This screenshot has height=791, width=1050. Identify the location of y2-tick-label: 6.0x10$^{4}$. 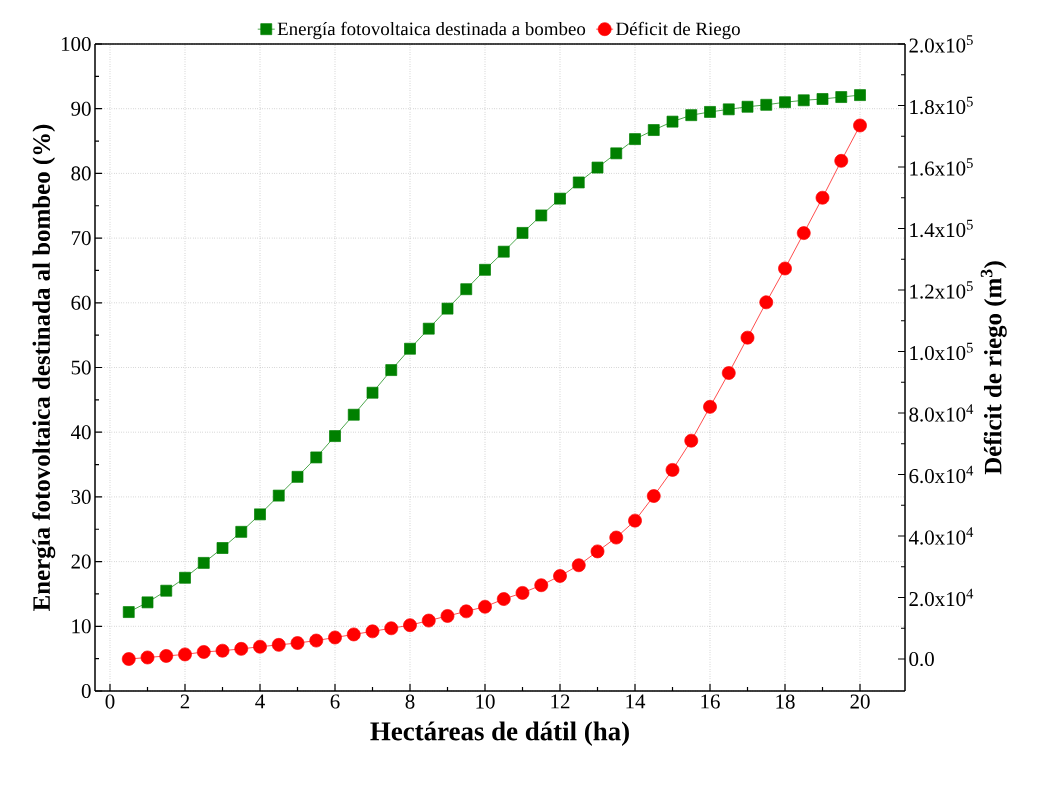
(941, 474).